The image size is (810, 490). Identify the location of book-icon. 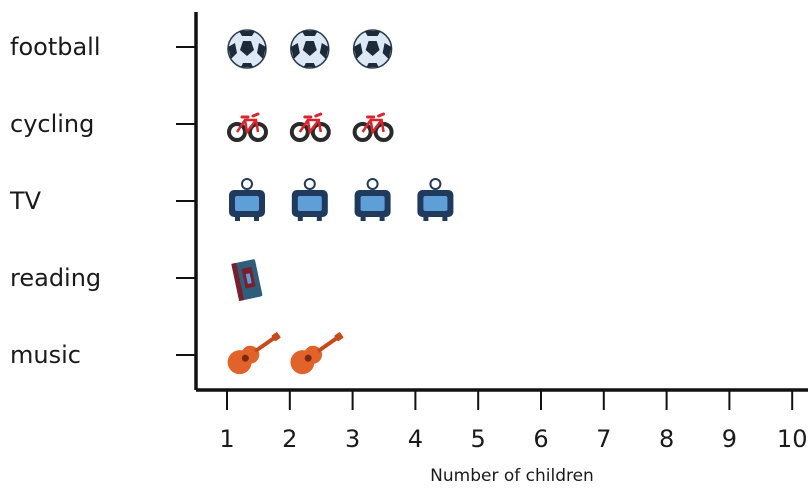
(247, 280).